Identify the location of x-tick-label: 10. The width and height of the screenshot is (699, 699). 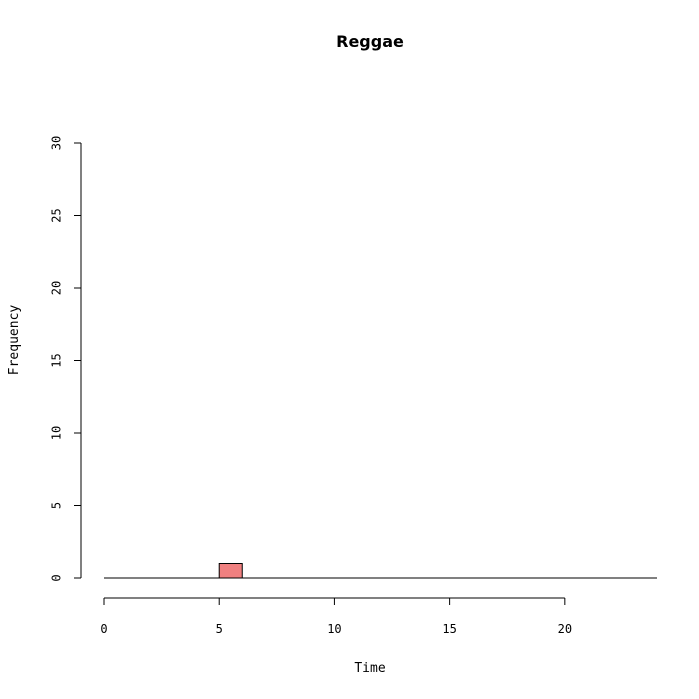
(334, 629).